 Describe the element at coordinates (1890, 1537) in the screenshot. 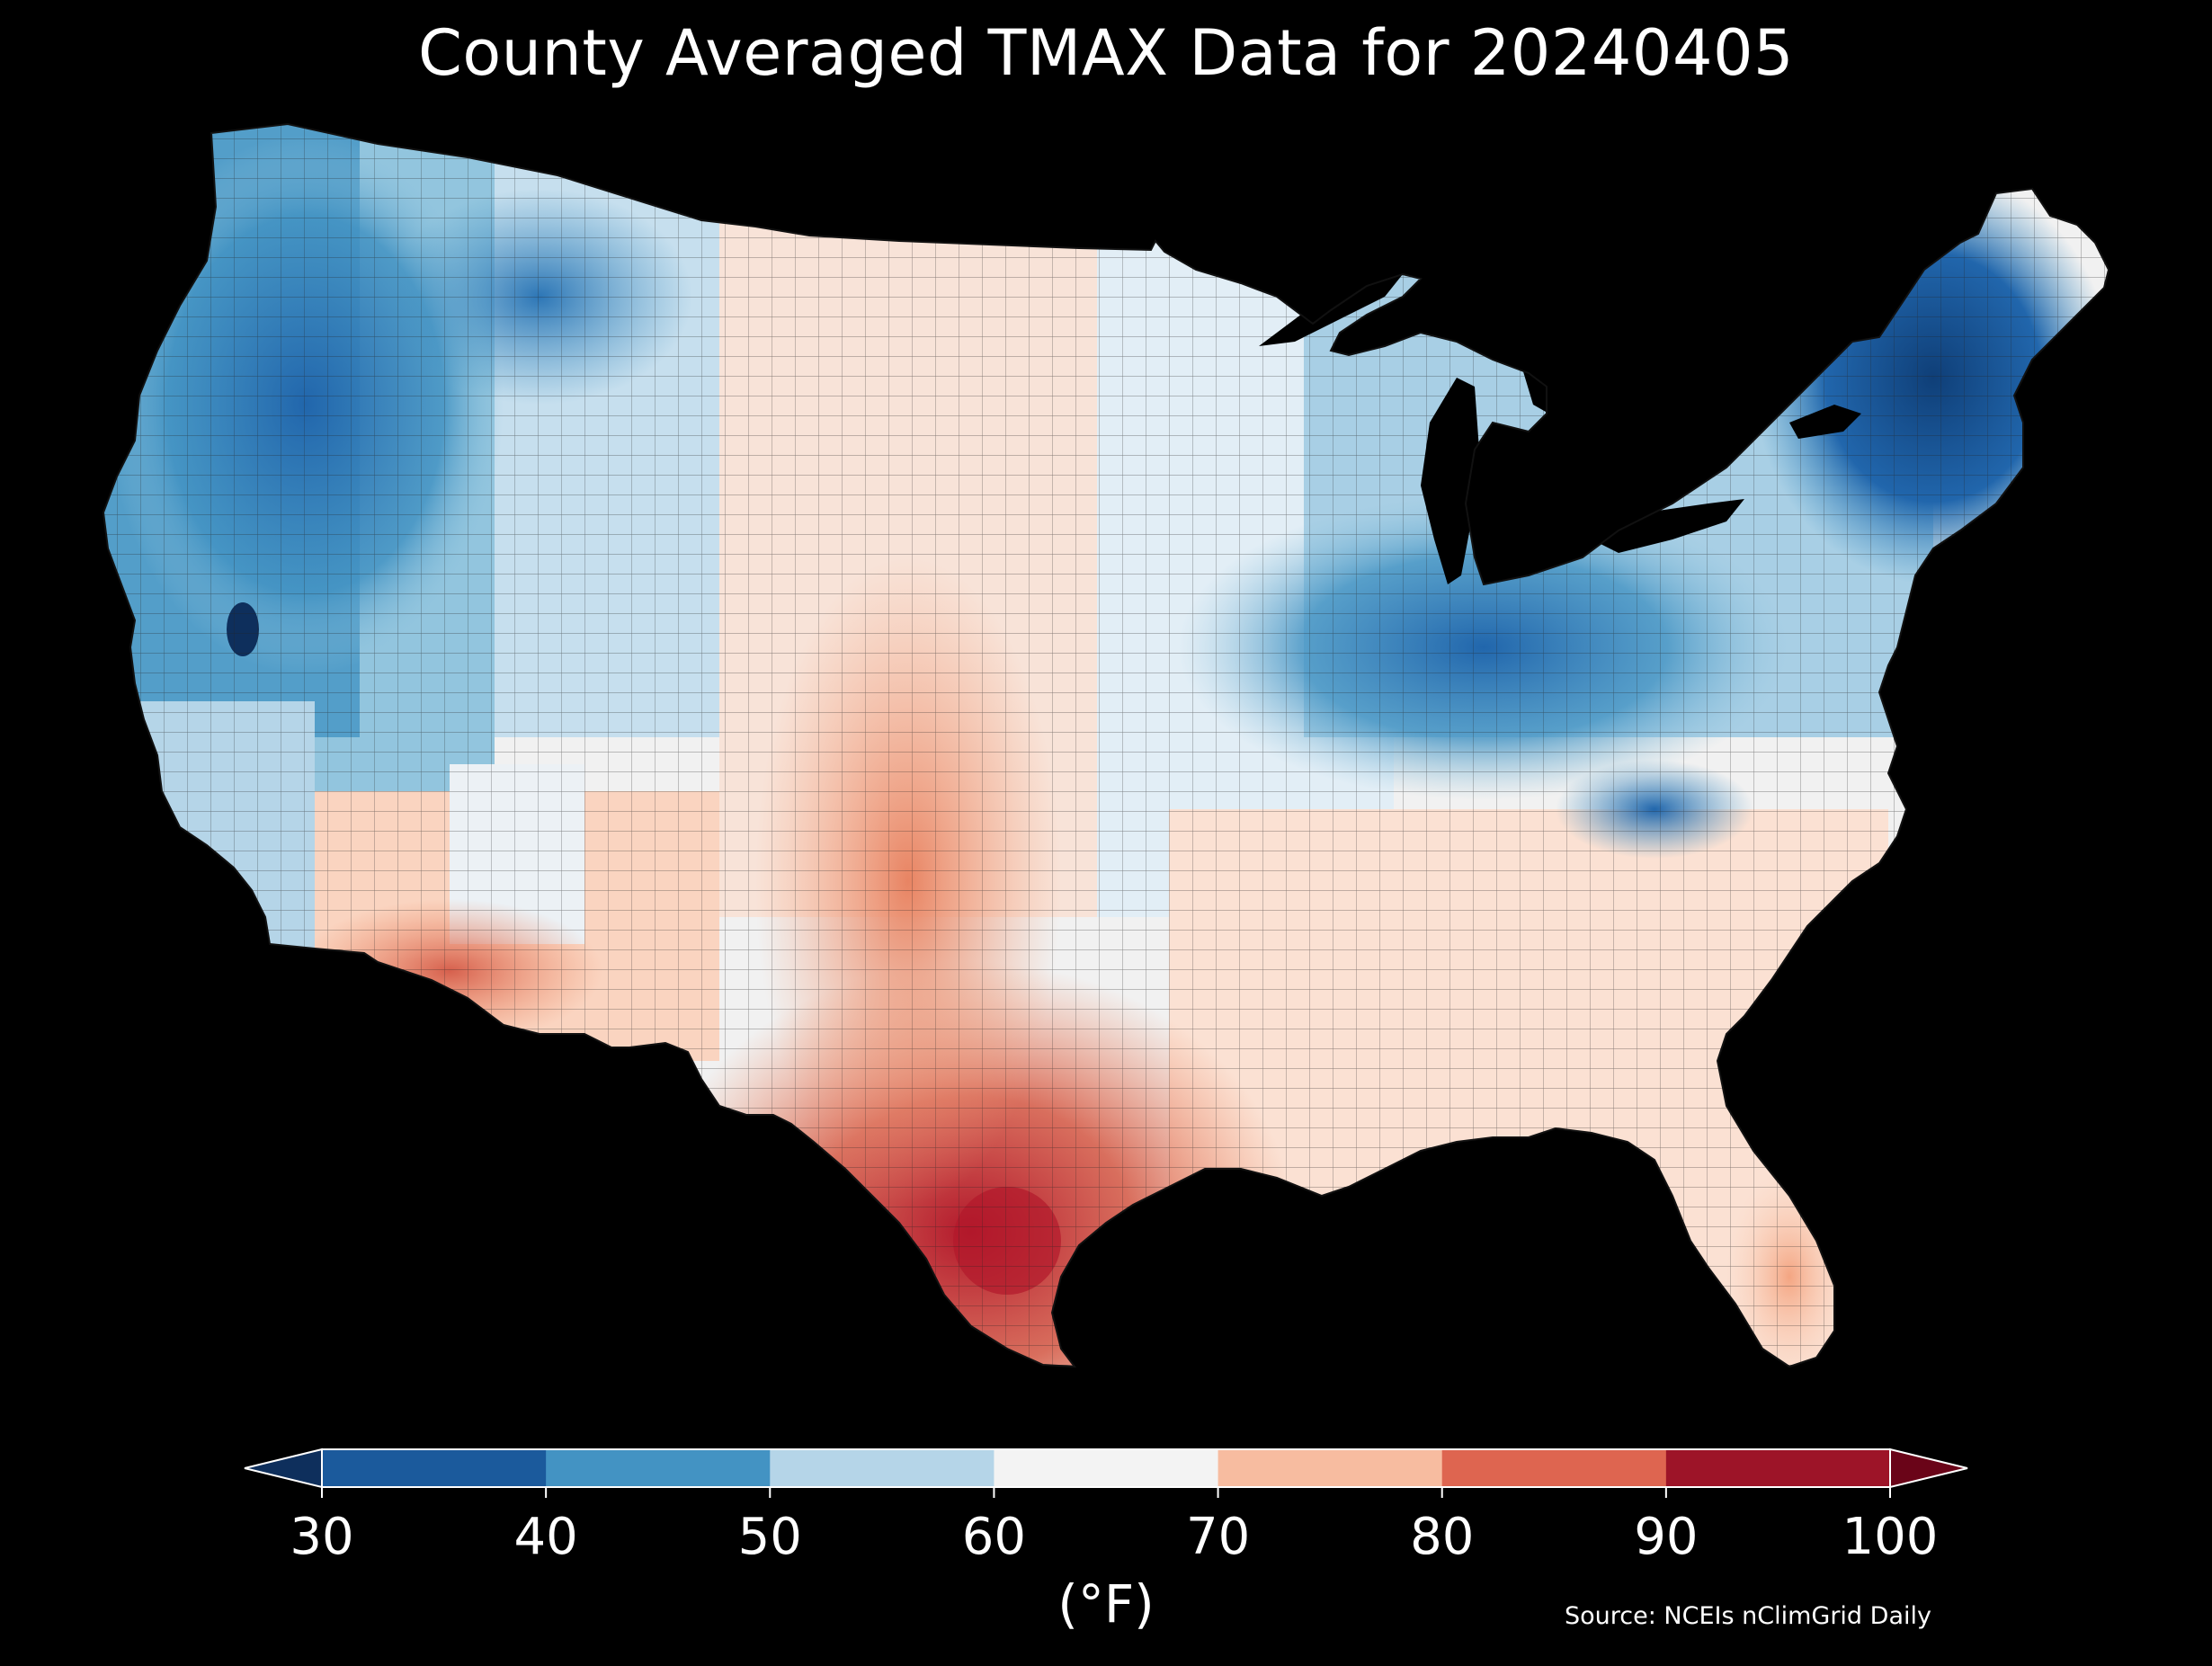

I see `colorbar-tick-label: 100` at that location.